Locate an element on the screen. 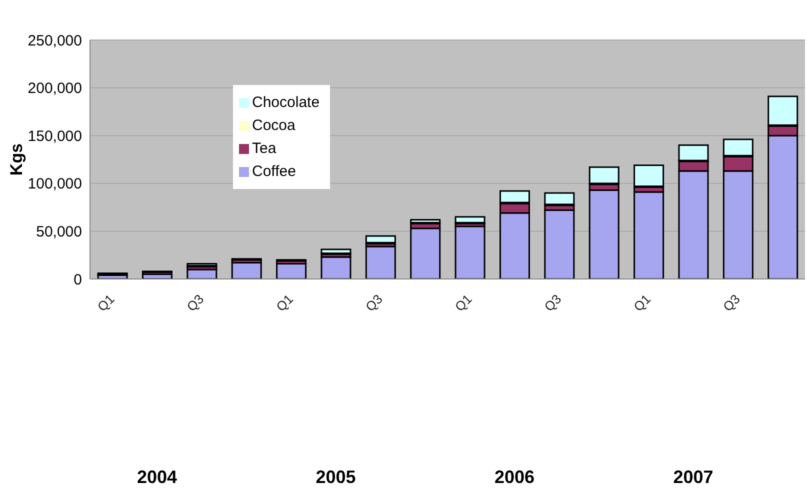 The image size is (807, 503). y-axis-title: Kgs is located at coordinates (16, 159).